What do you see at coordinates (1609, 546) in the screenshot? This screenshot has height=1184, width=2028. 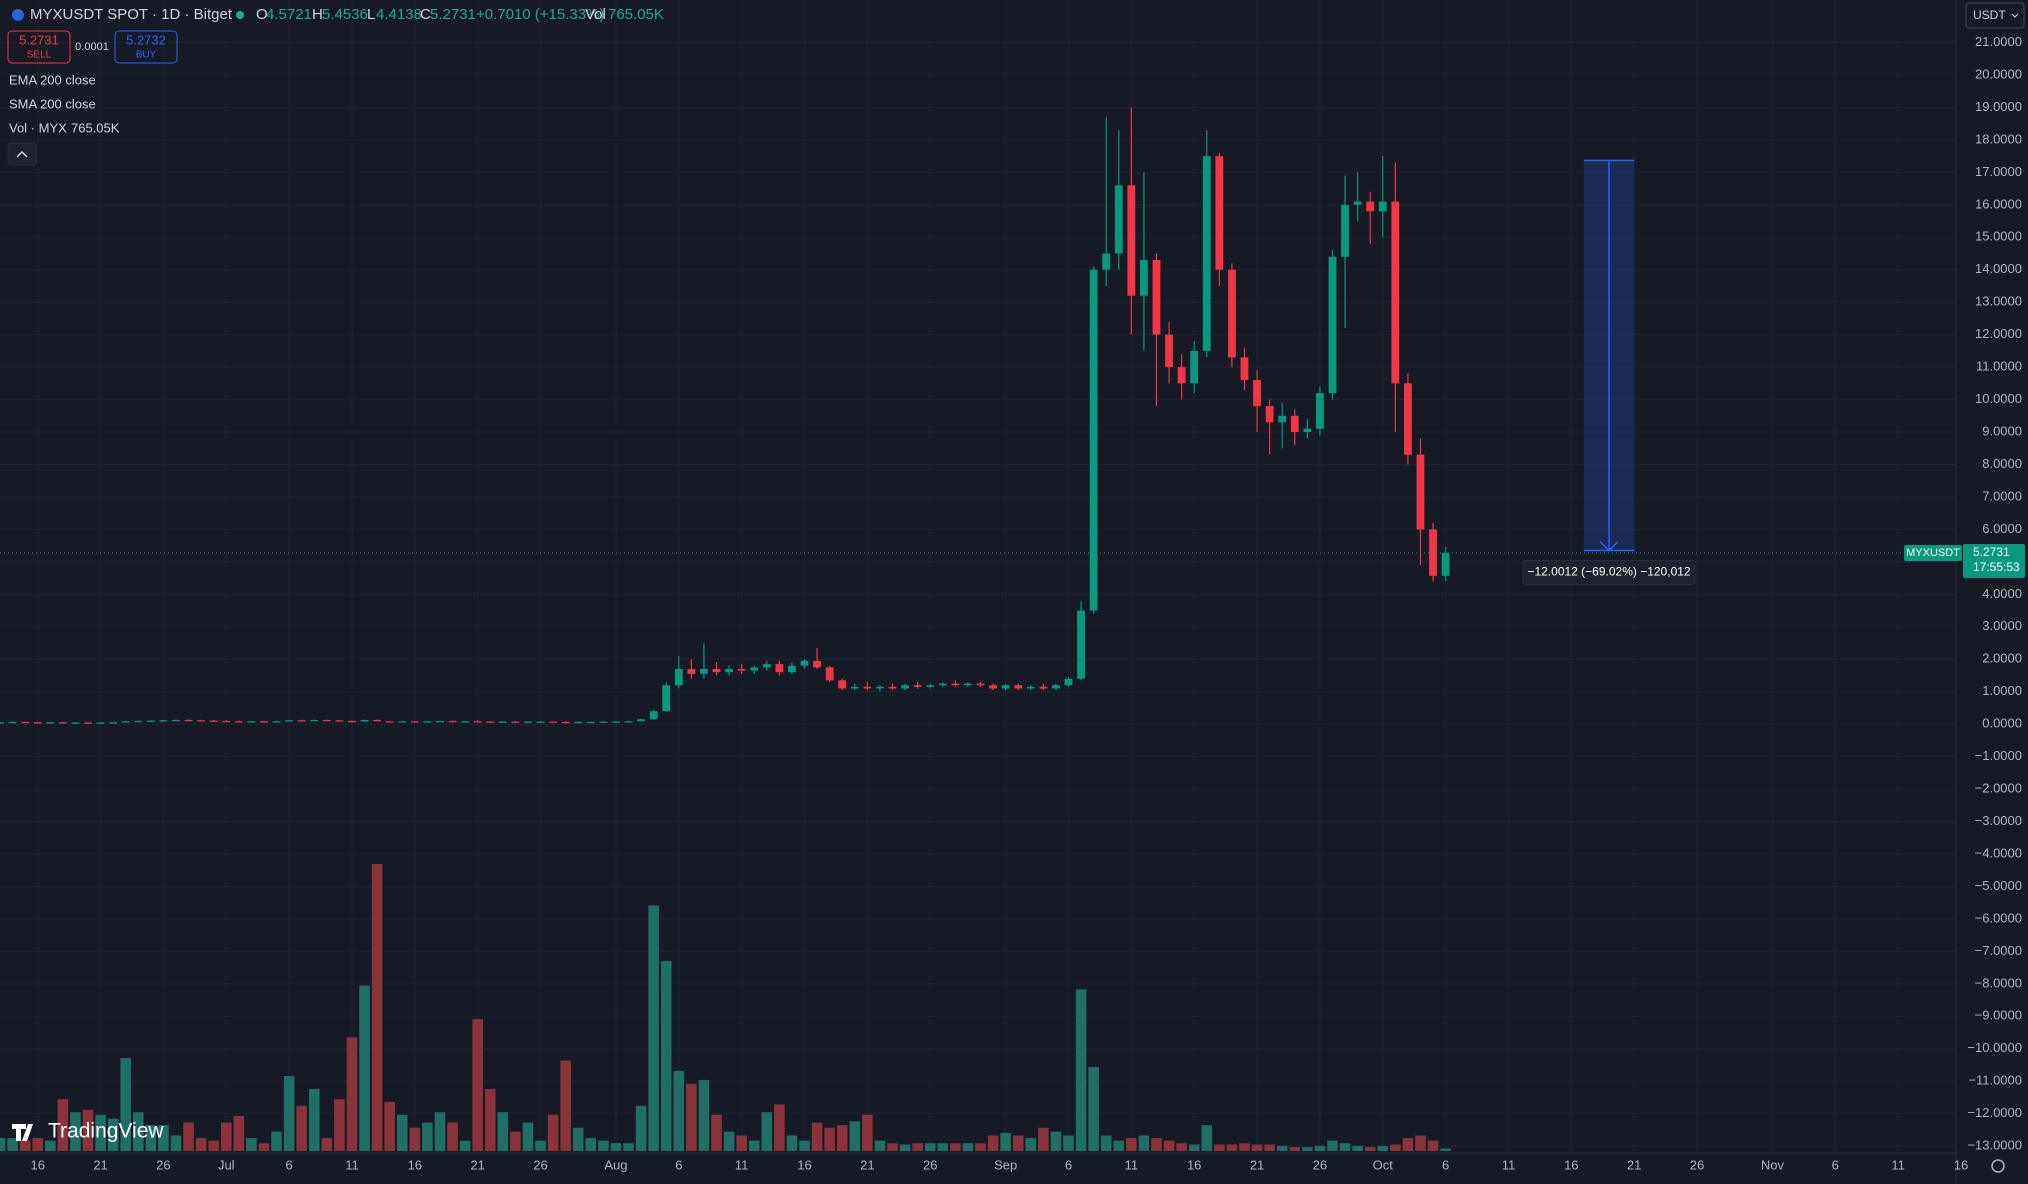 I see `measure-arrow-head` at bounding box center [1609, 546].